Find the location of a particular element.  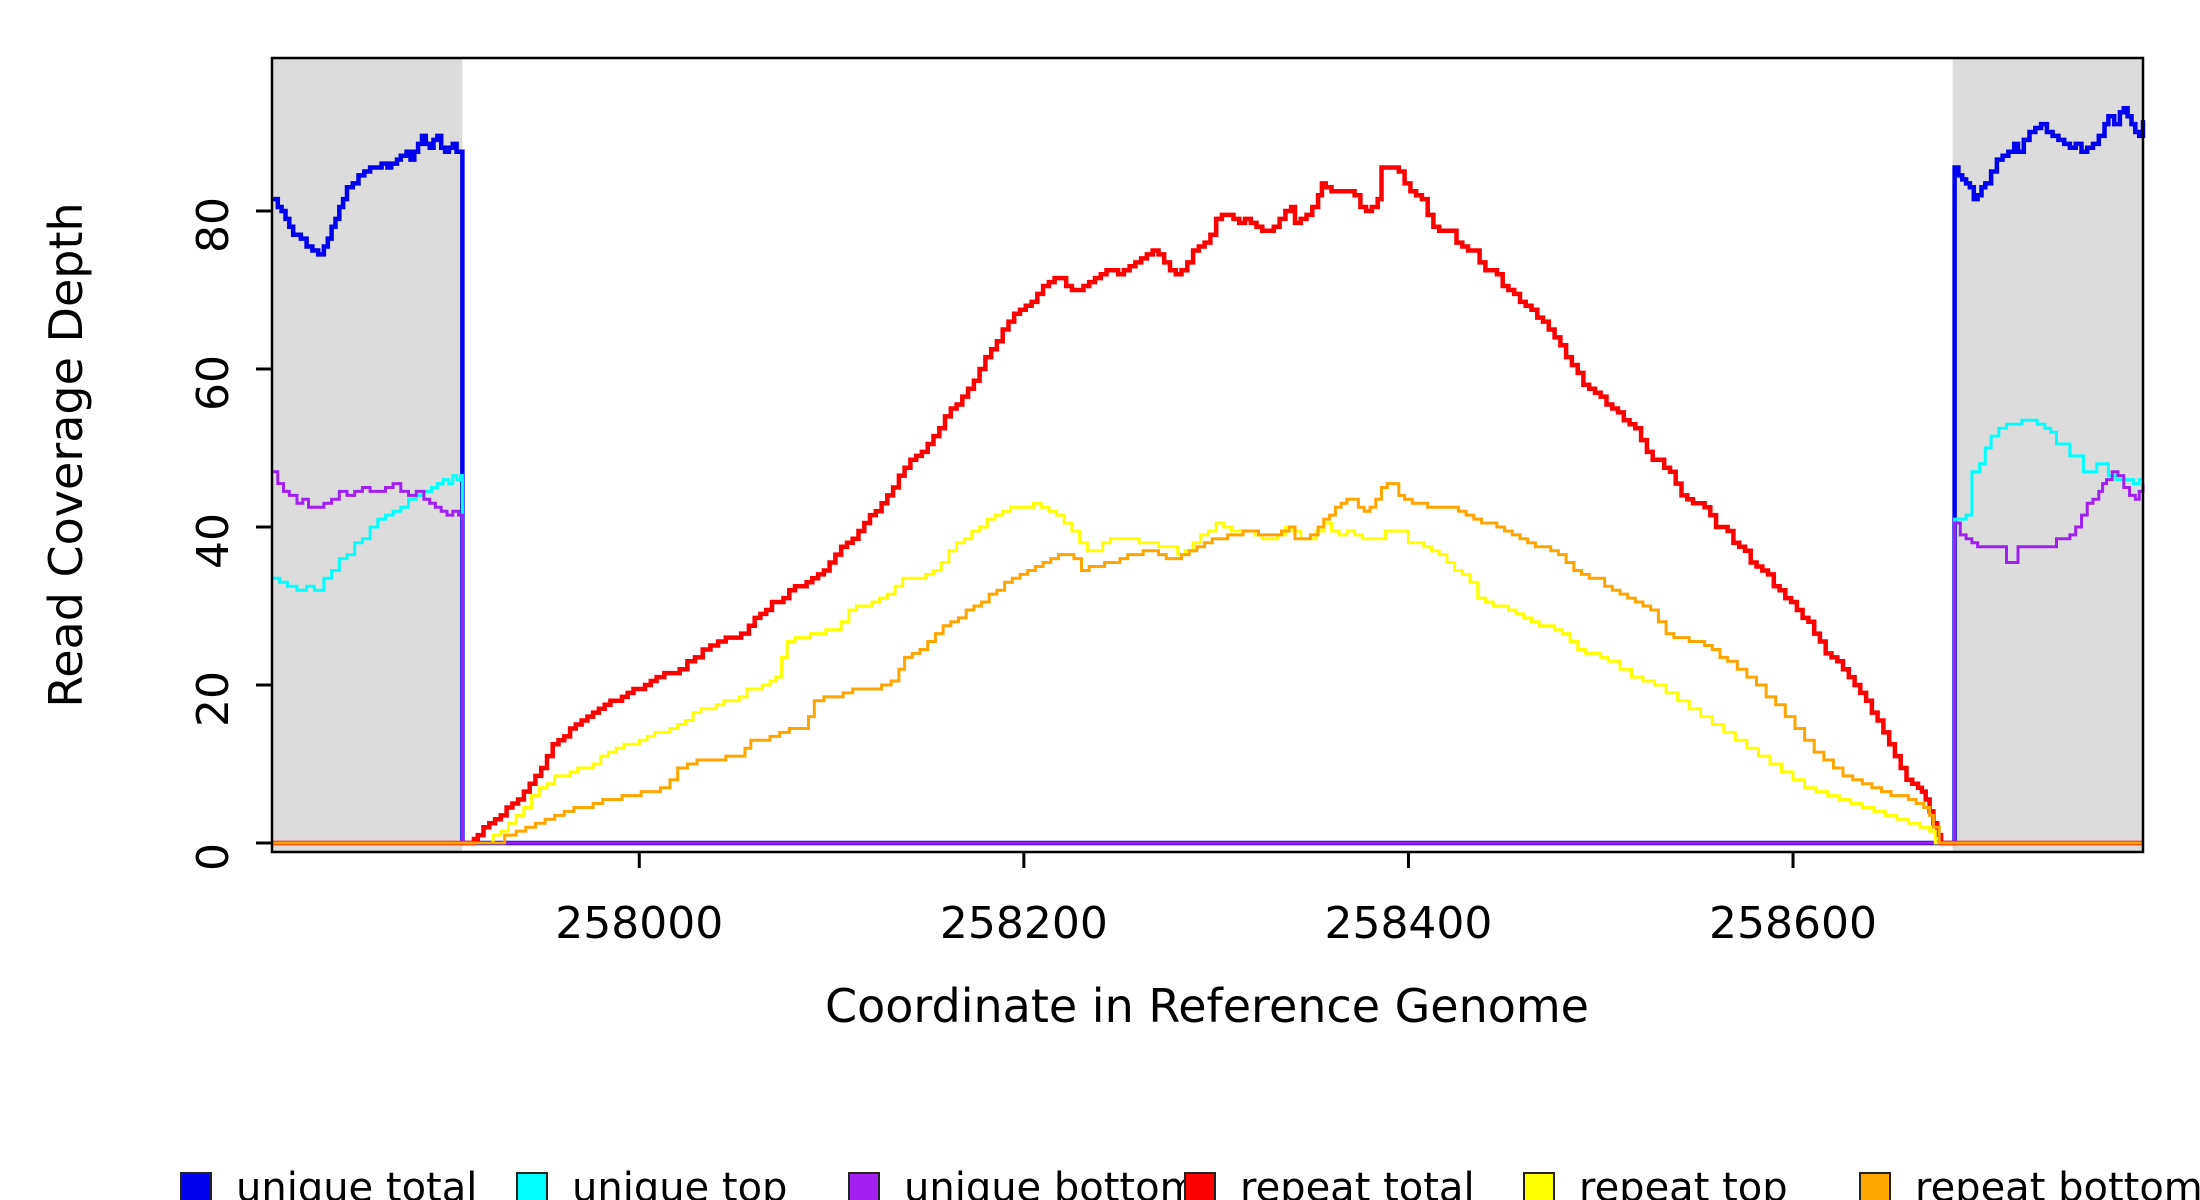

repeat-total-swatch-icon is located at coordinates (1200, 1186).